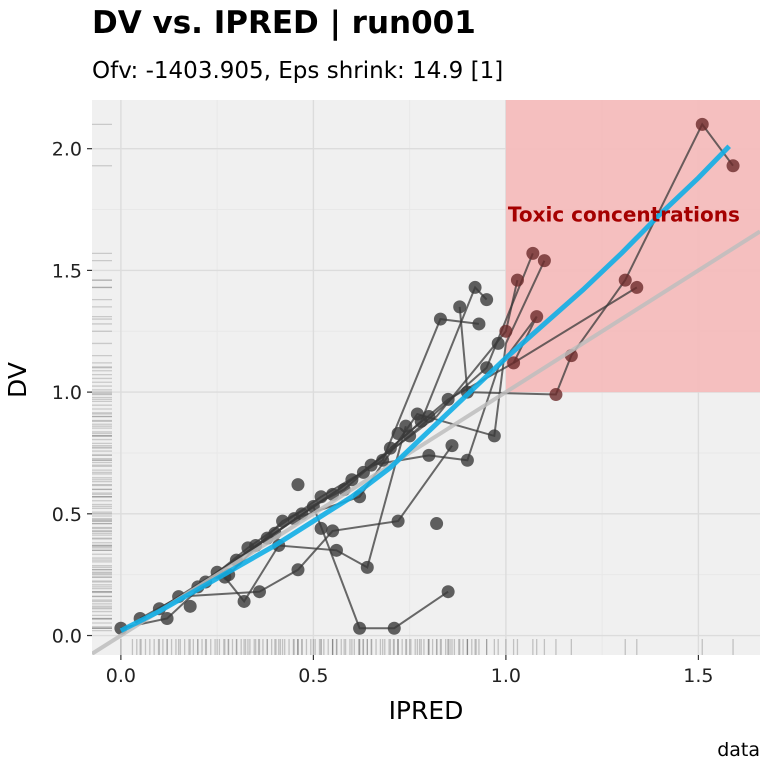 The height and width of the screenshot is (768, 768). I want to click on x-tick-label: 0.5, so click(313, 676).